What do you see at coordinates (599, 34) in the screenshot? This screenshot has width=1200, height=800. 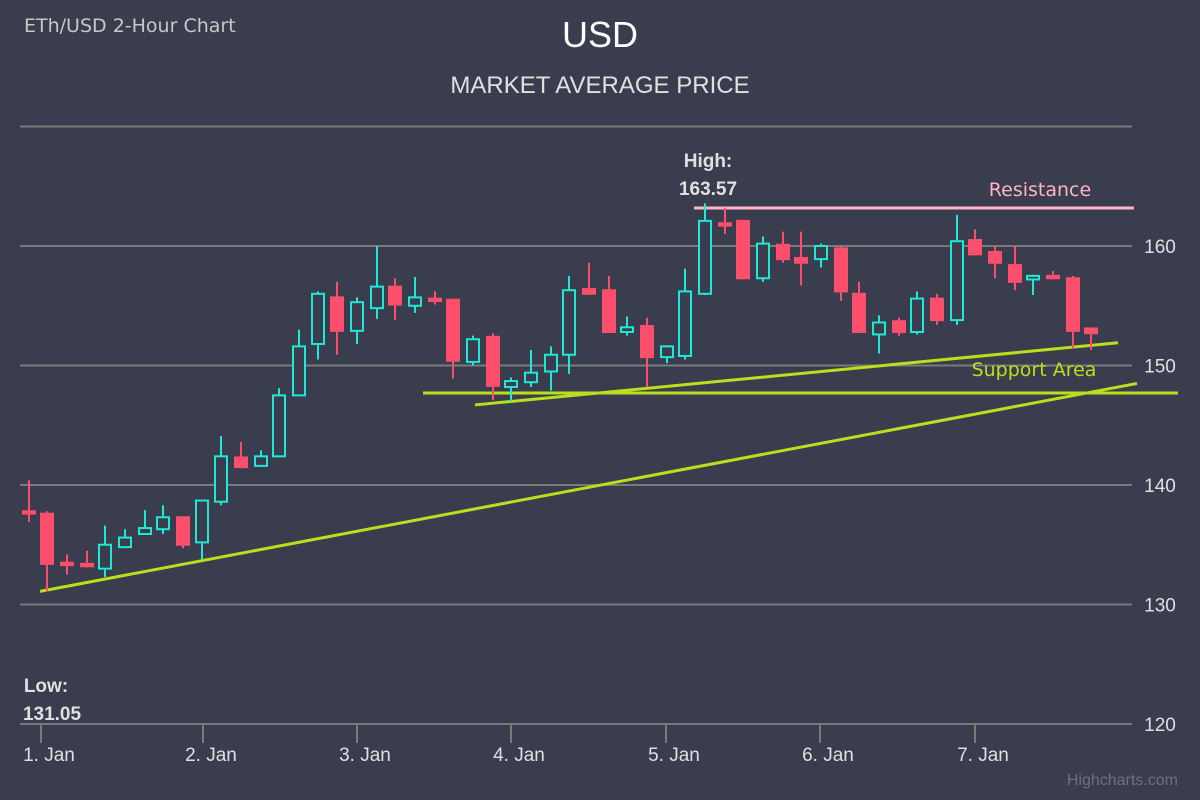 I see `chart-title: USD` at bounding box center [599, 34].